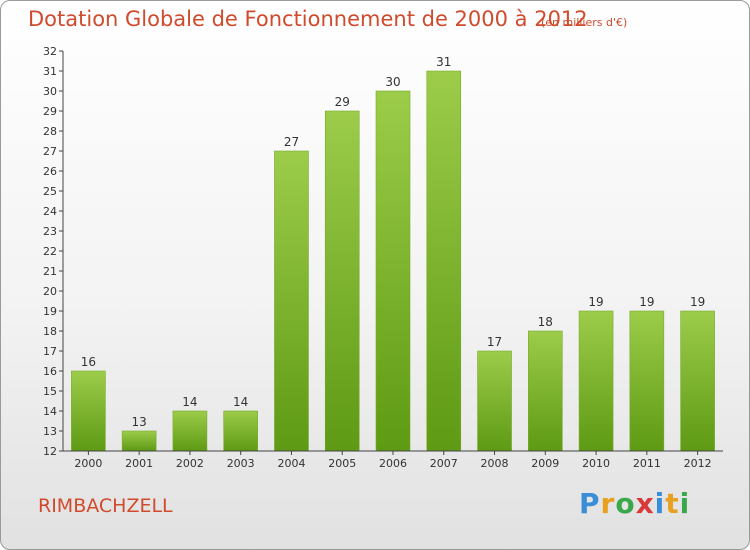 The image size is (750, 550). What do you see at coordinates (50, 311) in the screenshot?
I see `y-tick-label: 19` at bounding box center [50, 311].